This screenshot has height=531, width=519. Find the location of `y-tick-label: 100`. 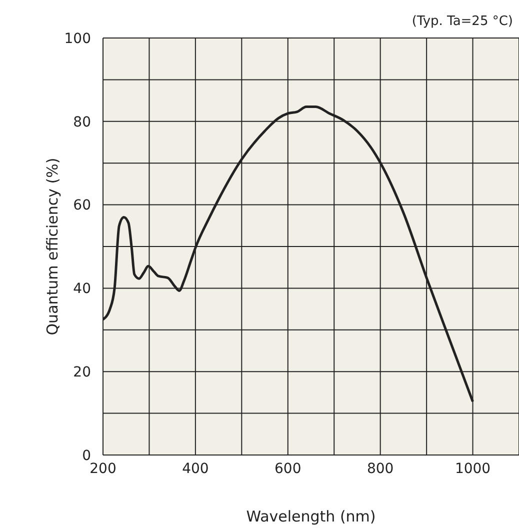

y-tick-label: 100 is located at coordinates (77, 38).